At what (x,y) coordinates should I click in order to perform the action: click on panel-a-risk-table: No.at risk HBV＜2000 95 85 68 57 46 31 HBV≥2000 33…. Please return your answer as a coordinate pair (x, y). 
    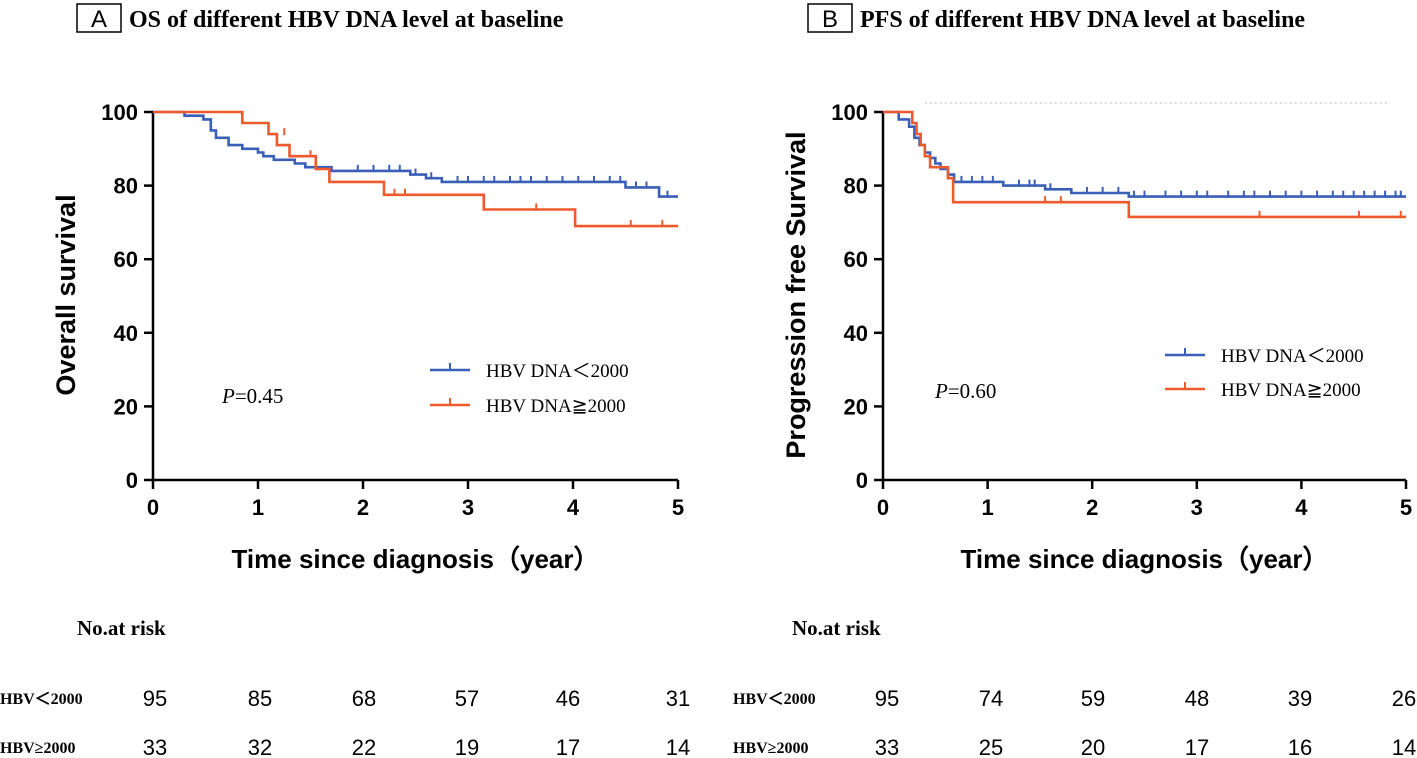
    Looking at the image, I should click on (345, 687).